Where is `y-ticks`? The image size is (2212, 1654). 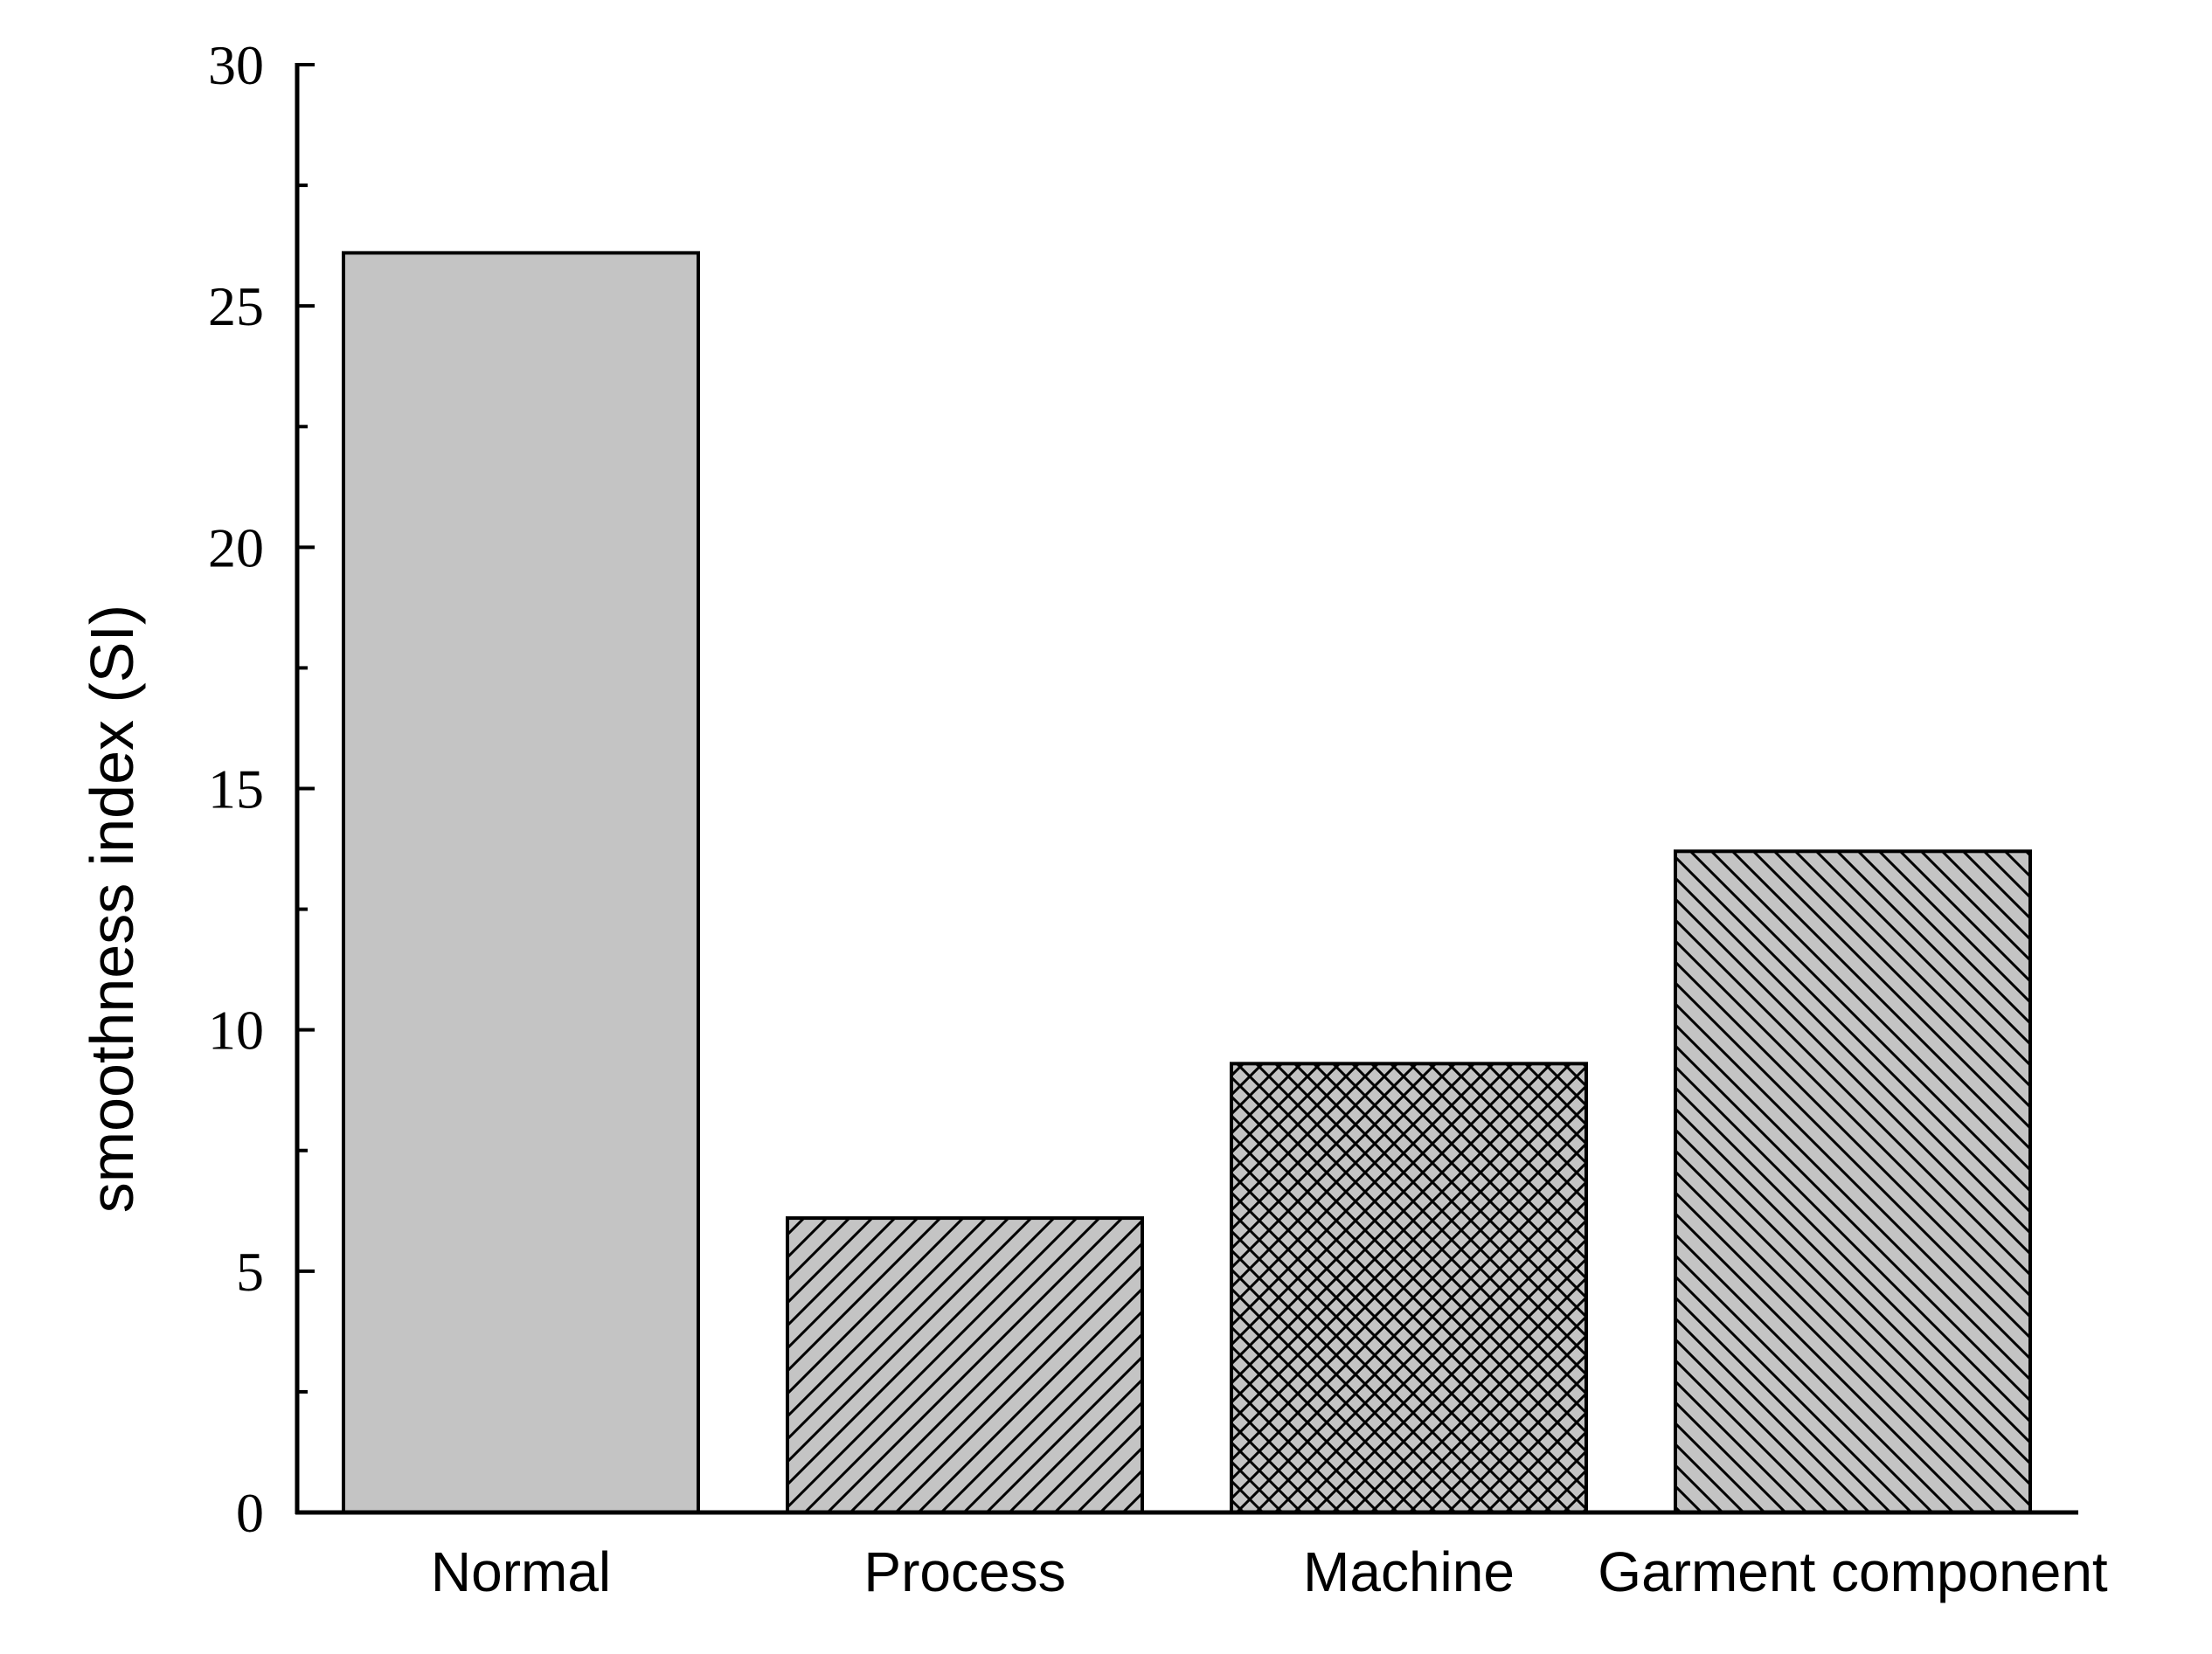
y-ticks is located at coordinates (306, 788).